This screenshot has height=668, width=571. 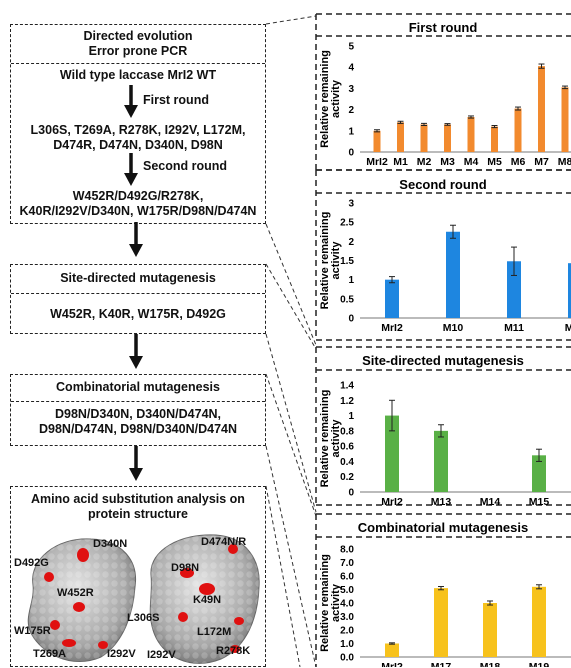 I want to click on y-tick-label: 8.0, so click(x=347, y=550).